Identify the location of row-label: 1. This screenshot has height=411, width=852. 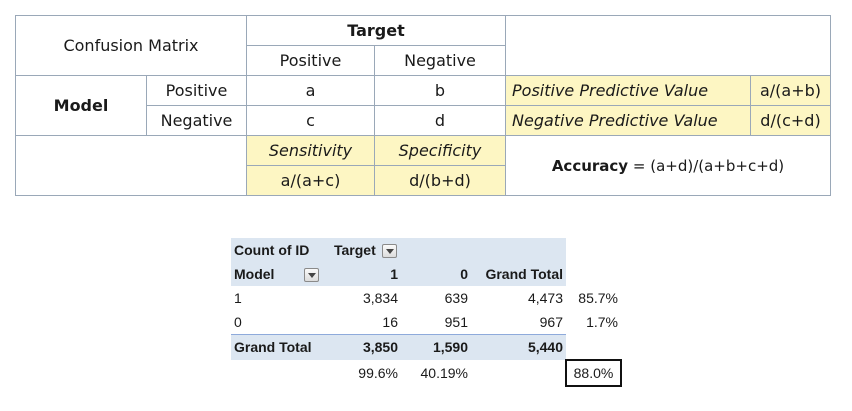
(238, 298).